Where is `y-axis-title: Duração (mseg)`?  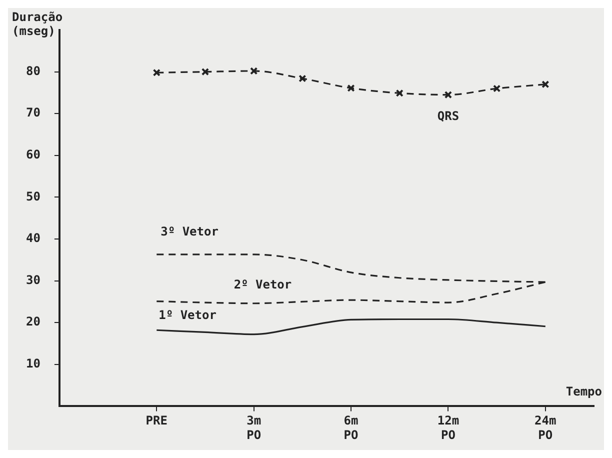
y-axis-title: Duração (mseg) is located at coordinates (37, 24).